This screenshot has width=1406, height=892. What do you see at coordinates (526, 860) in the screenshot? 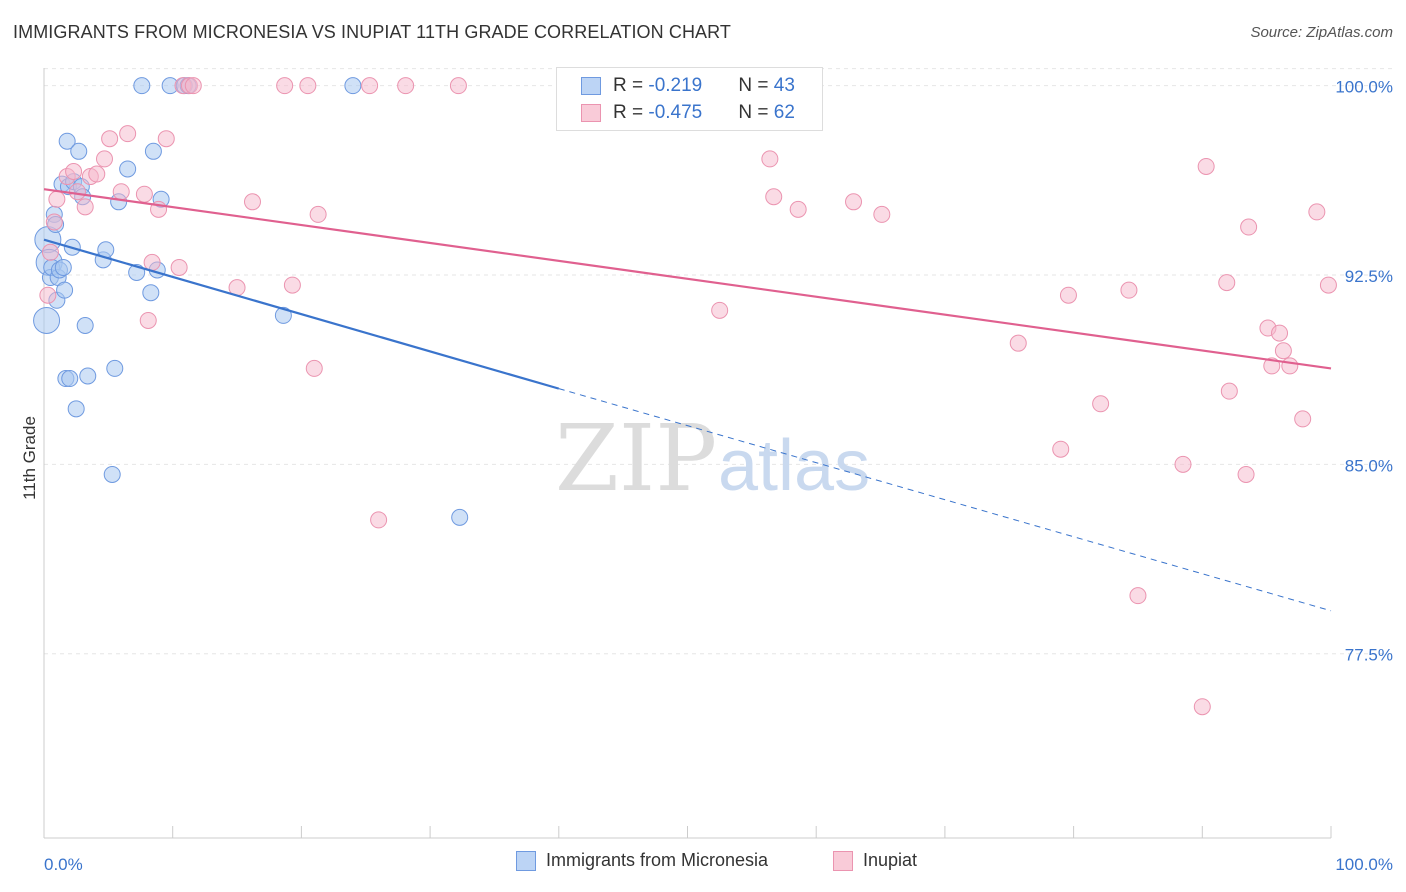
I see `bottom-legend-swatch-blue` at bounding box center [526, 860].